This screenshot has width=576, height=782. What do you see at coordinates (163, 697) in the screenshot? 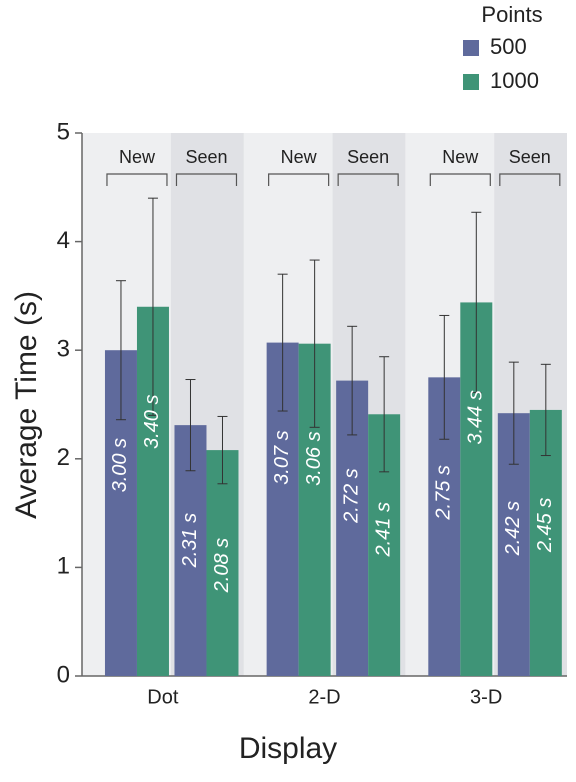
I see `x-tick-label: Dot` at bounding box center [163, 697].